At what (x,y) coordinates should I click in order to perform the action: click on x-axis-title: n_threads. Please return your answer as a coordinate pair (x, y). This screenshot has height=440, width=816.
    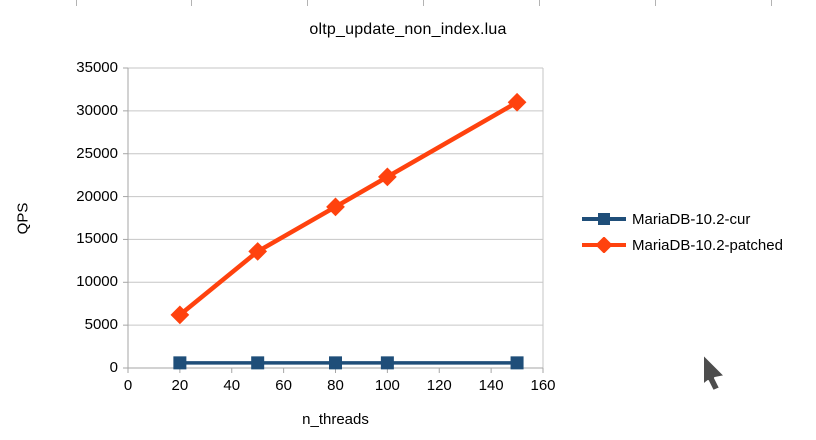
    Looking at the image, I should click on (335, 419).